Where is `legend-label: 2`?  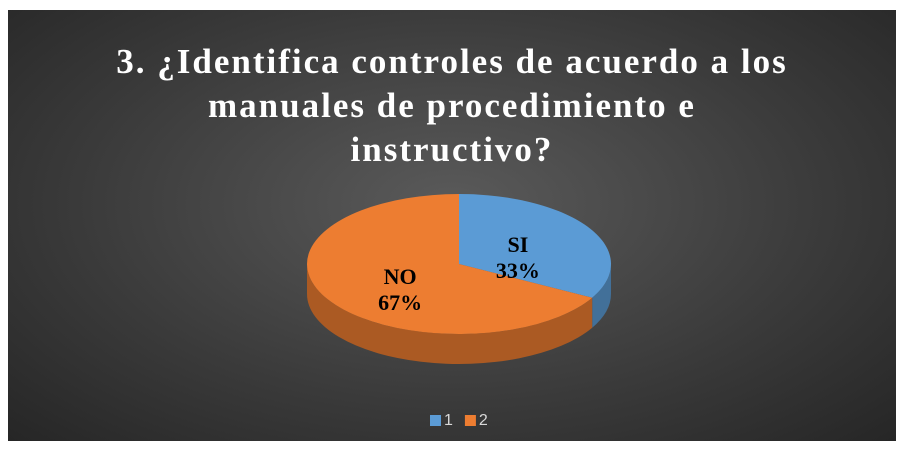
legend-label: 2 is located at coordinates (483, 420).